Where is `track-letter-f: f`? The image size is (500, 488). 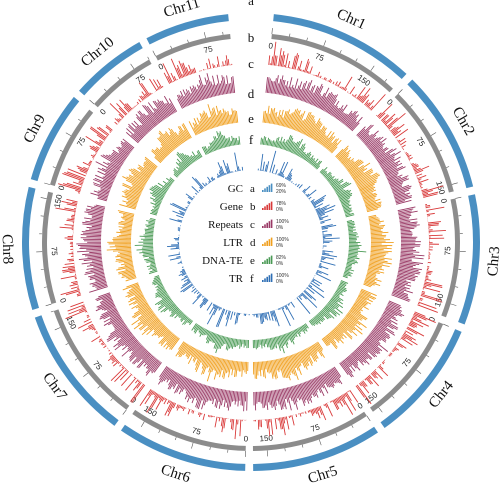
track-letter-f: f is located at coordinates (251, 139).